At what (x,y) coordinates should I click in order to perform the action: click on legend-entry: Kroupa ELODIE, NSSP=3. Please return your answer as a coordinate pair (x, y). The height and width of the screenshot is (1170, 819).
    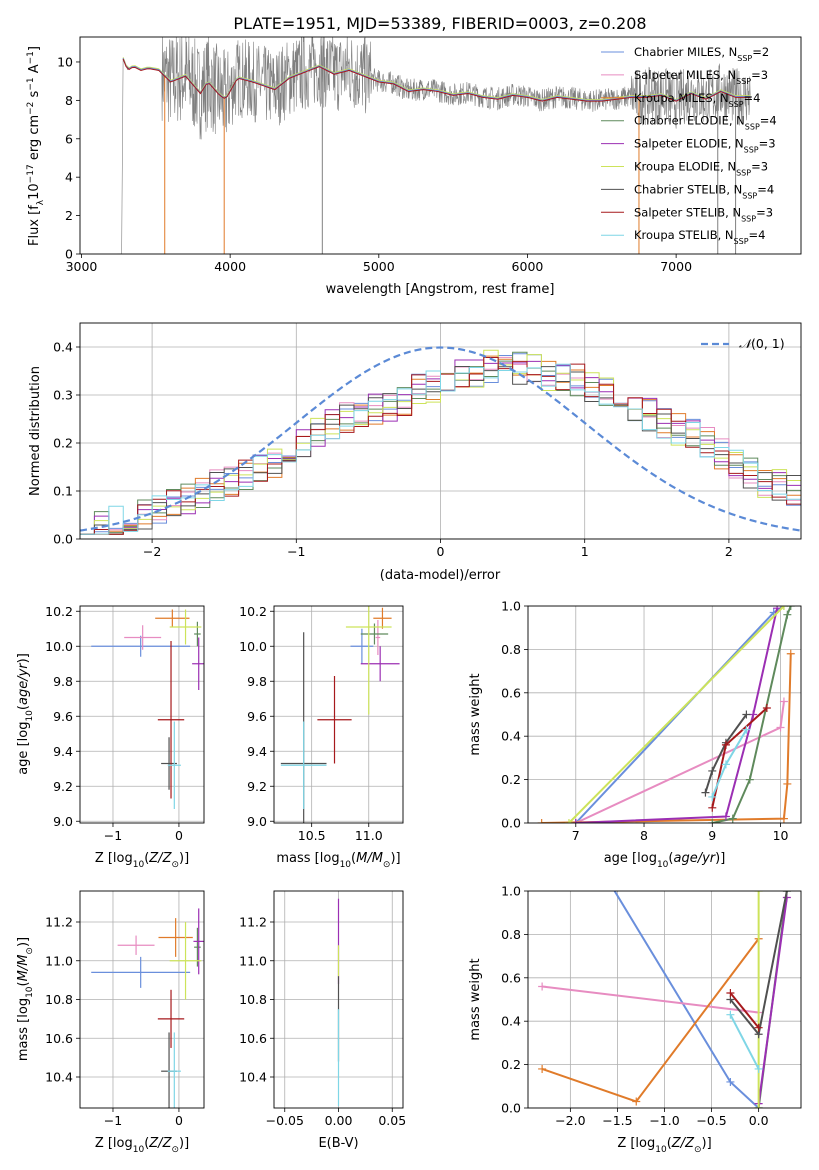
    Looking at the image, I should click on (701, 169).